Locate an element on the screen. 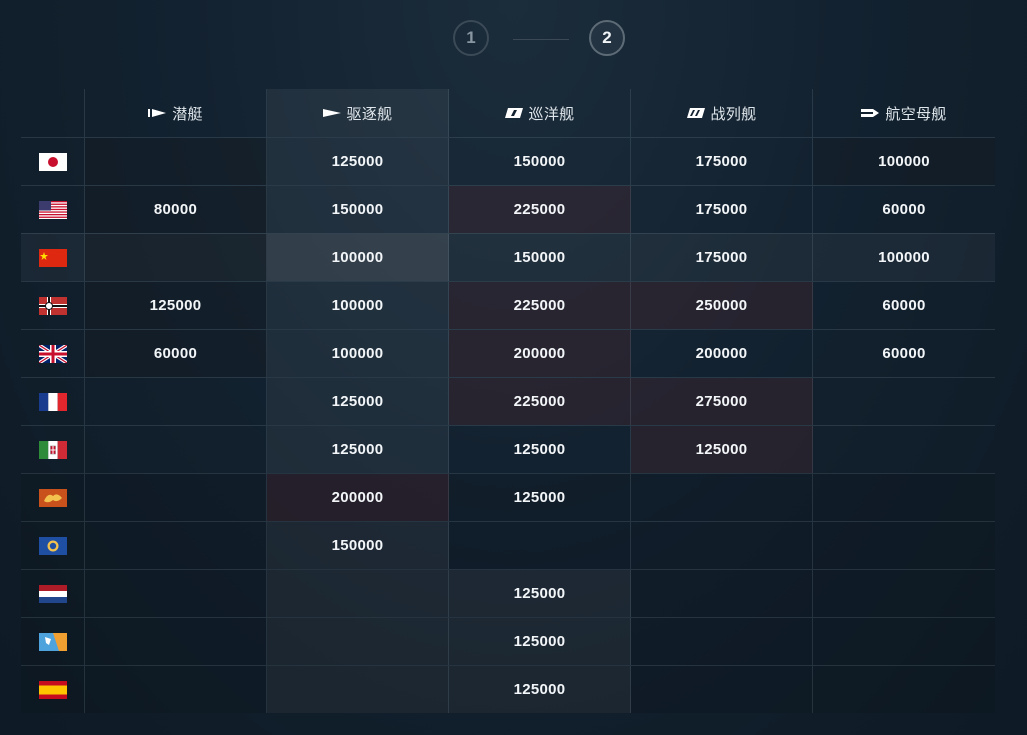 This screenshot has height=735, width=1027. header-submarine: 潜艇 is located at coordinates (176, 113).